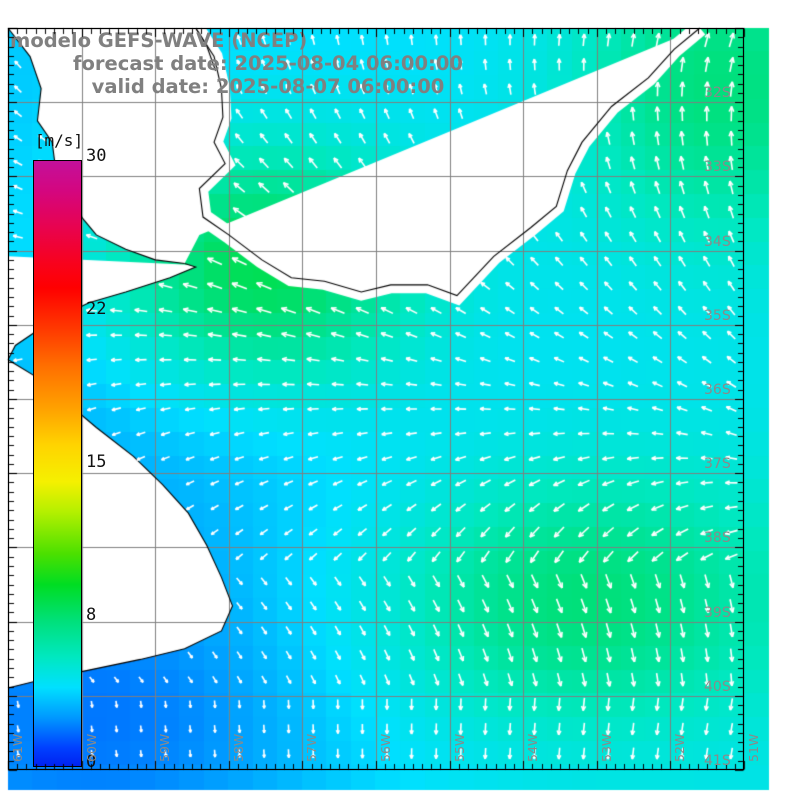  I want to click on title-line-valid-date: valid date: 2025-08-07 06:00:00, so click(268, 86).